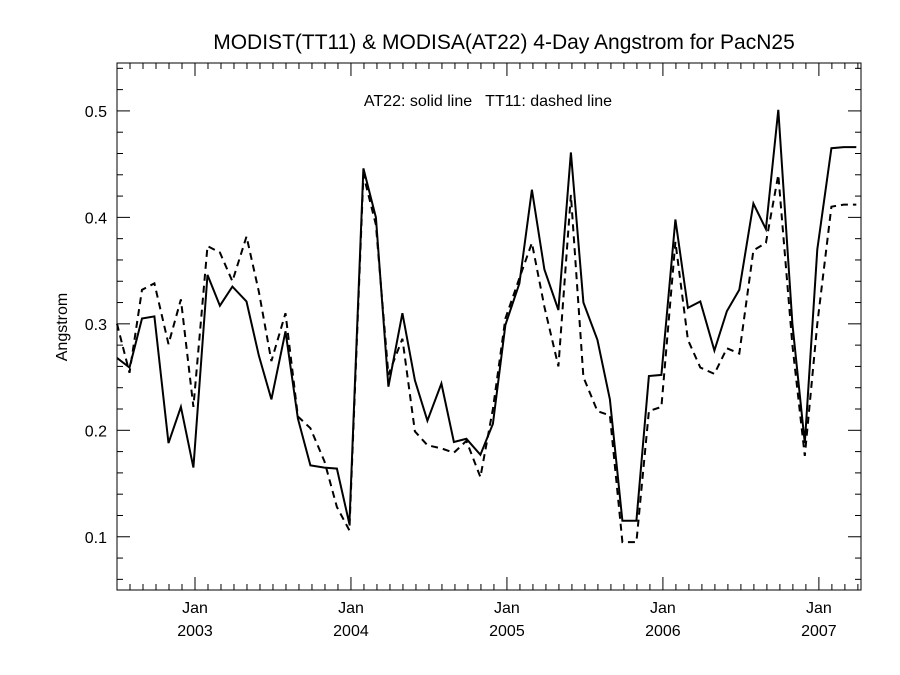 The width and height of the screenshot is (900, 675). Describe the element at coordinates (488, 101) in the screenshot. I see `line-style-annotation: AT22: solid line TT11: dashed line` at that location.